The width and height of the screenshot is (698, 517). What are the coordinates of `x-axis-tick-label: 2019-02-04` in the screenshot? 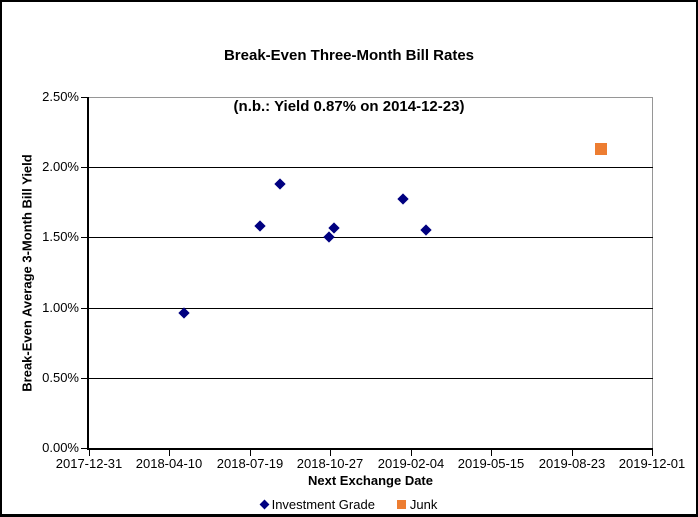 It's located at (411, 463).